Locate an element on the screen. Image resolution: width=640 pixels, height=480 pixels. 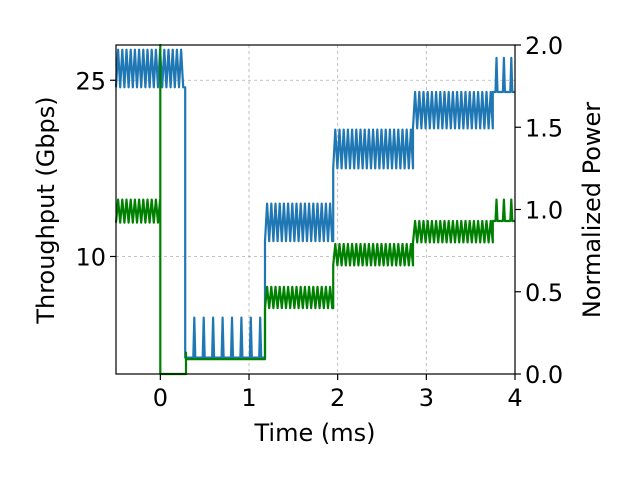
y-right-tick-label: 0.0 is located at coordinates (544, 375).